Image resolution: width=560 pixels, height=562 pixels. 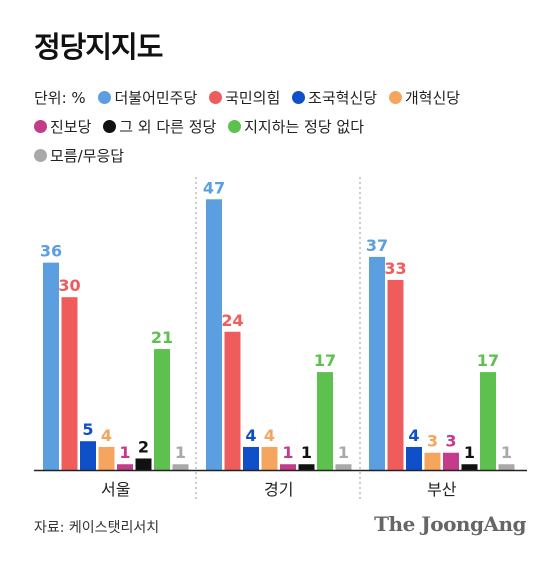 I want to click on data-label-0-4: 1, so click(x=124, y=452).